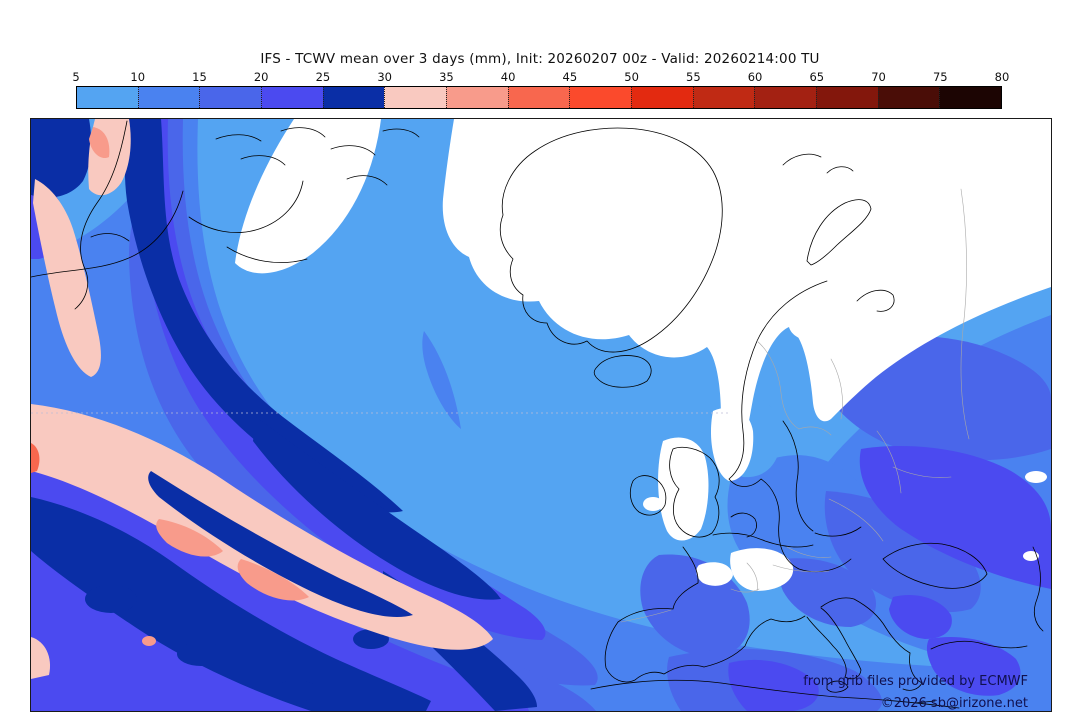 The height and width of the screenshot is (718, 1080). What do you see at coordinates (323, 77) in the screenshot?
I see `colorbar-tick-25: 25` at bounding box center [323, 77].